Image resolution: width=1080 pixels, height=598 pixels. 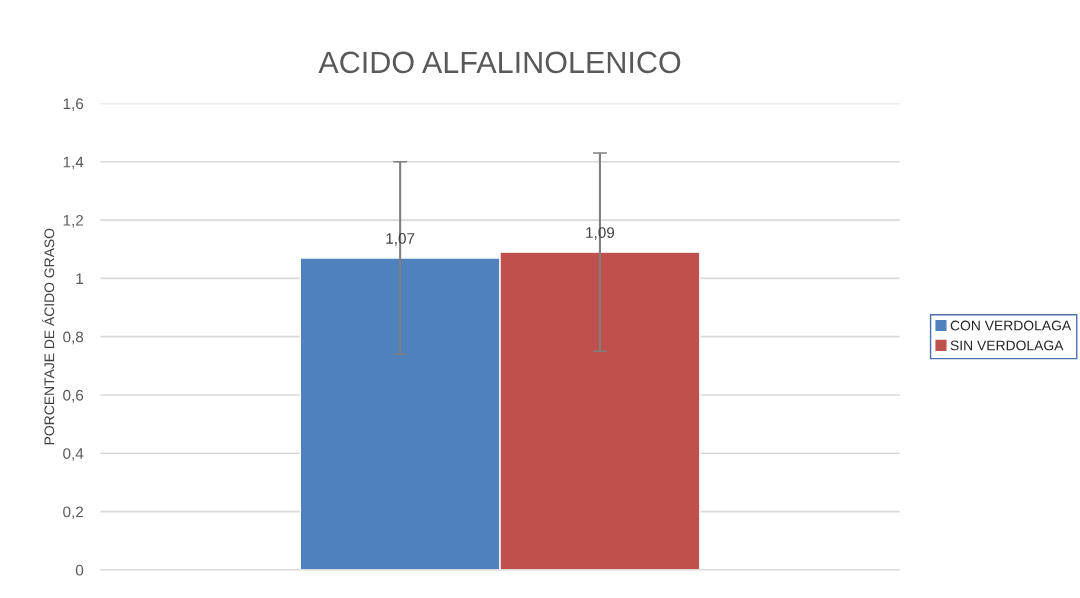 What do you see at coordinates (48, 336) in the screenshot?
I see `y-axis-title: PORCENTAJE DE ÁCIDO GRASO` at bounding box center [48, 336].